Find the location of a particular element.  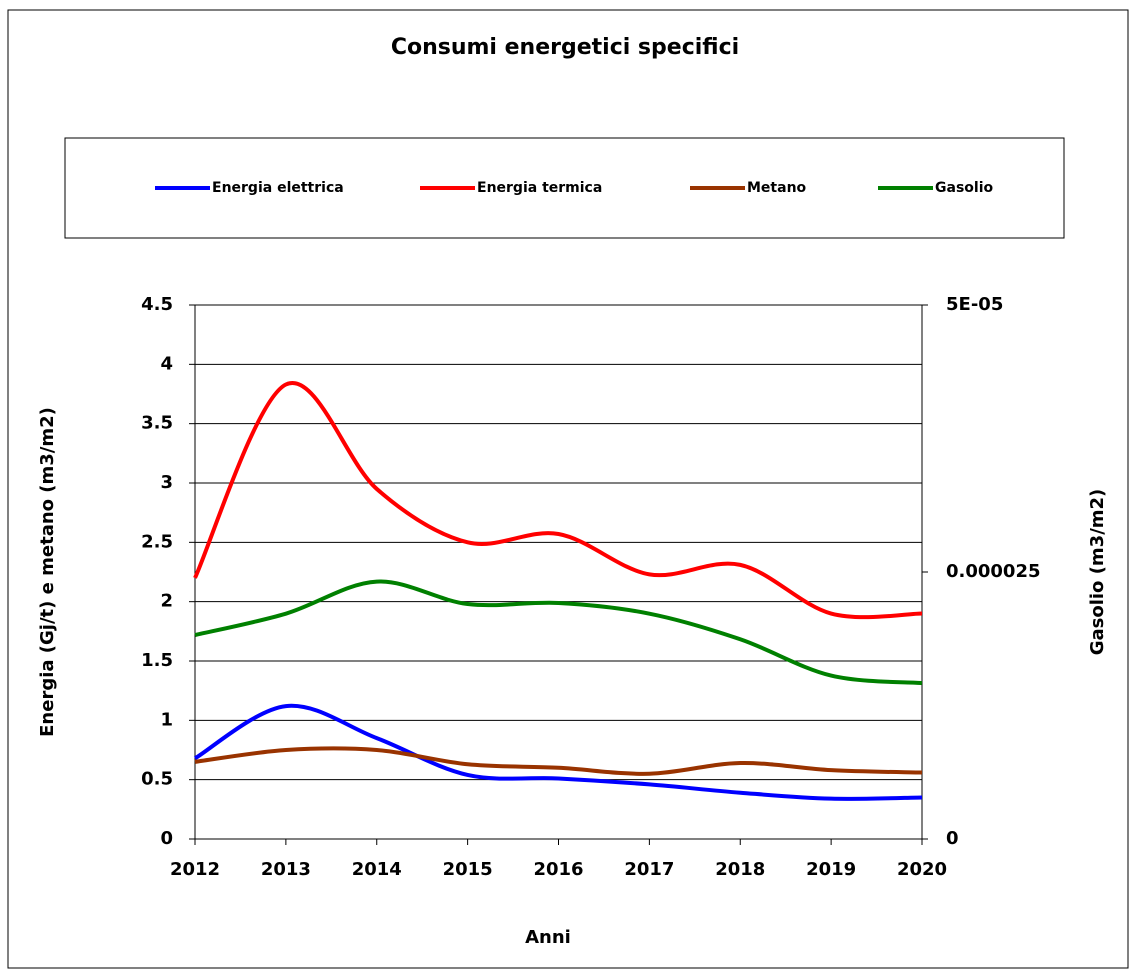

y-tick-label: 0.5 is located at coordinates (157, 779).